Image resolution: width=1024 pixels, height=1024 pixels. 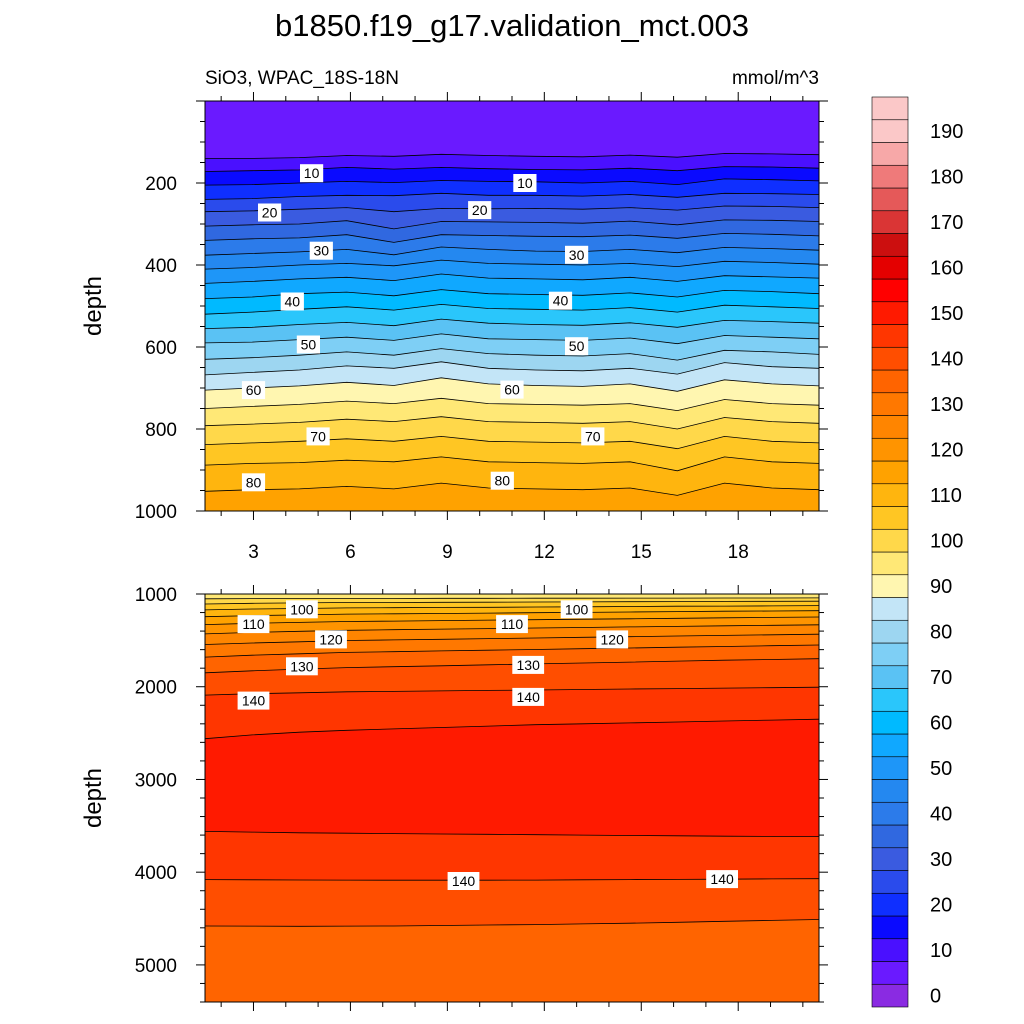 I want to click on colorbar-label: 160, so click(x=946, y=269).